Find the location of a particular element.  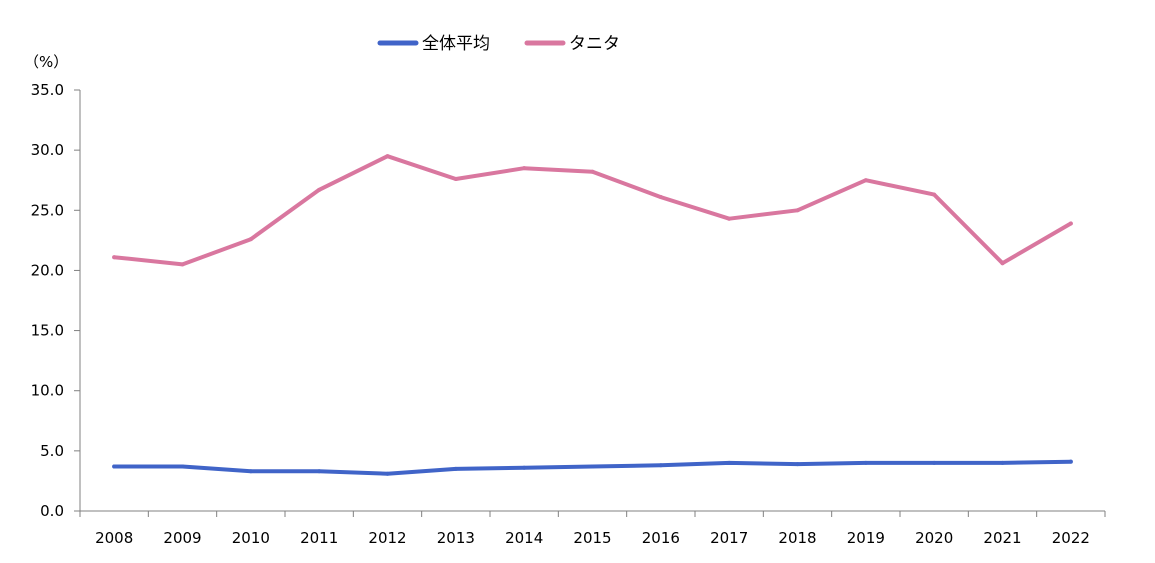

x-tick-label: 2020 is located at coordinates (934, 538).